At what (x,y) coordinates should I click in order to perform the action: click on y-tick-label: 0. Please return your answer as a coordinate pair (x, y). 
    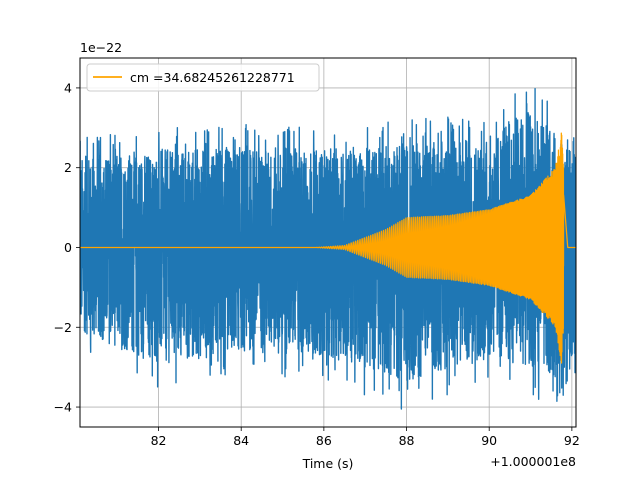
    Looking at the image, I should click on (68, 247).